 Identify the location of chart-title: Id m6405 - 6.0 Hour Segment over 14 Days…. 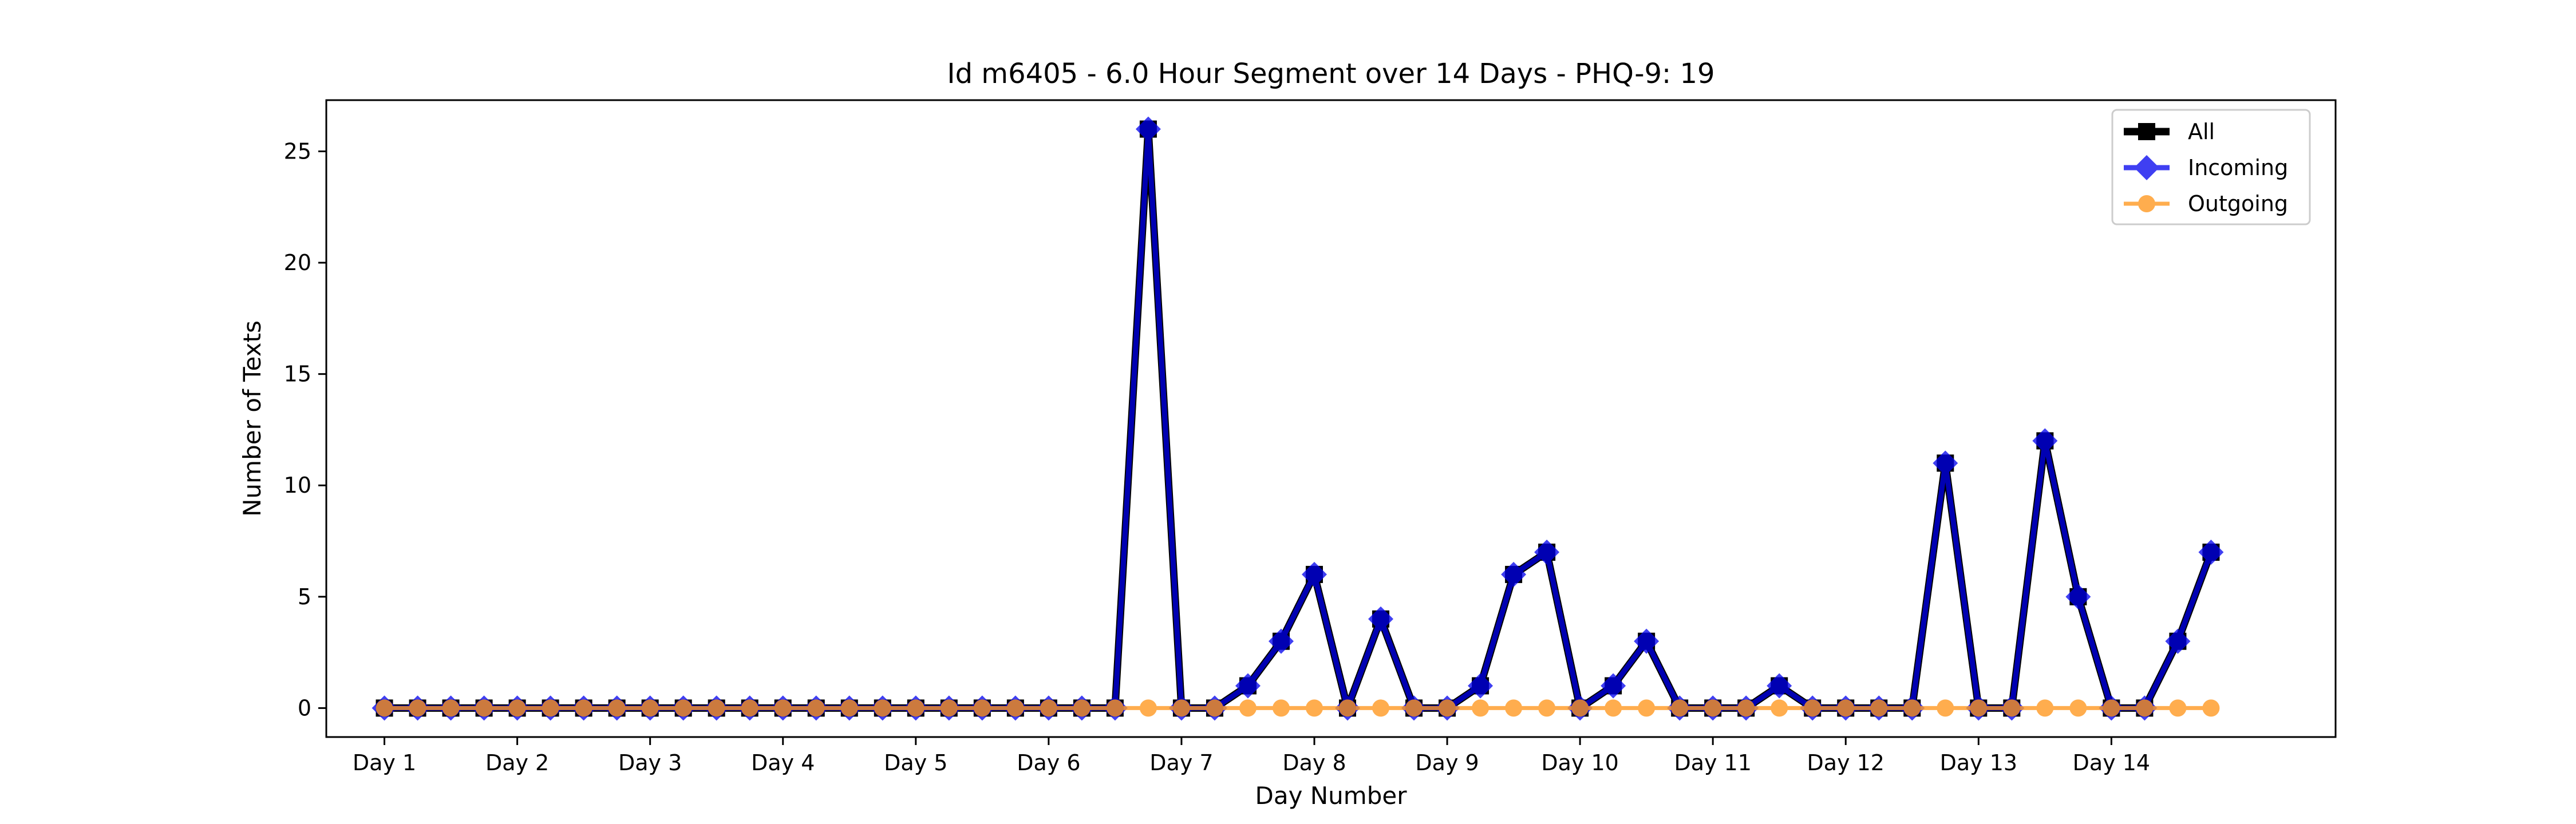
(1330, 74).